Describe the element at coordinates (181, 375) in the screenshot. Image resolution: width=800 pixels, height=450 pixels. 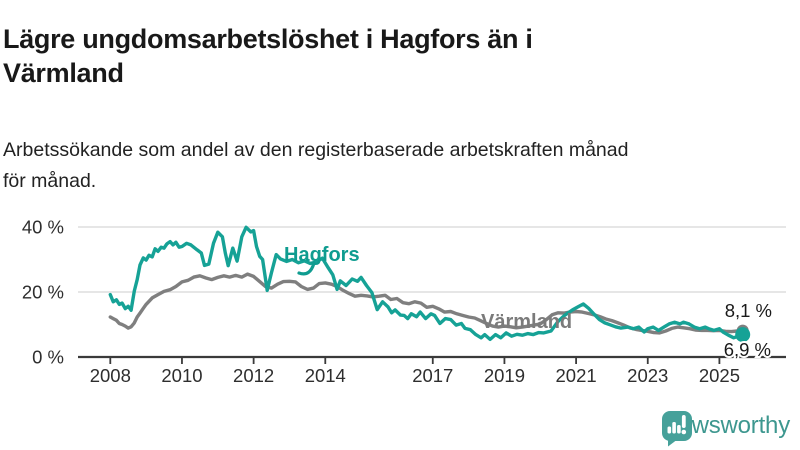
I see `x-axis-label: 2010` at that location.